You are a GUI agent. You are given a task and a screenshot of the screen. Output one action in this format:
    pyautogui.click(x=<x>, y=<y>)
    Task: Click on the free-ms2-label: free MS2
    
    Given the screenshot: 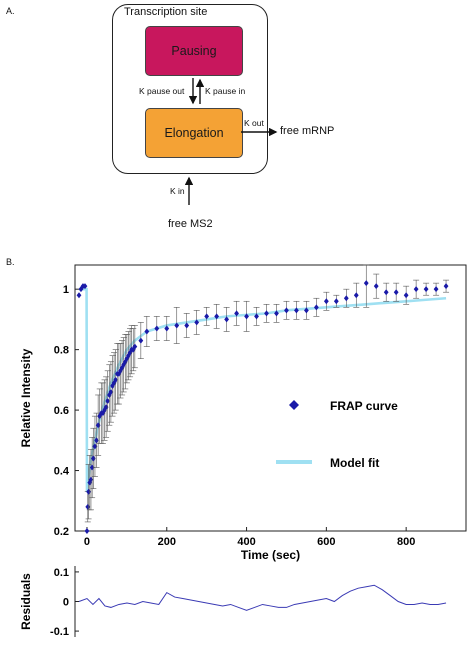 What is the action you would take?
    pyautogui.click(x=190, y=224)
    